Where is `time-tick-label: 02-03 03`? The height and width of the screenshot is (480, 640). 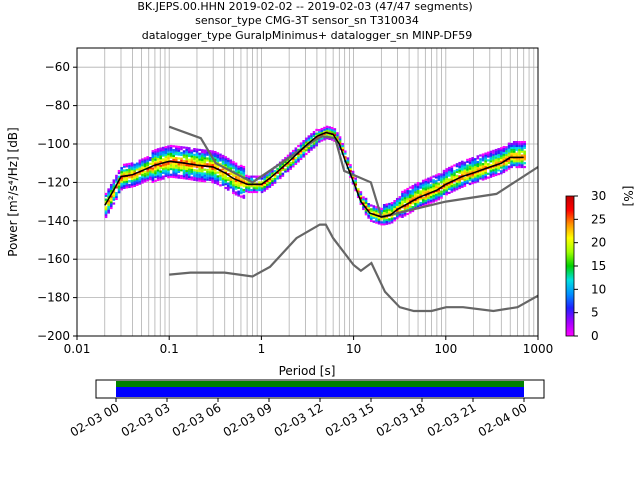
time-tick-label: 02-03 03 is located at coordinates (146, 419).